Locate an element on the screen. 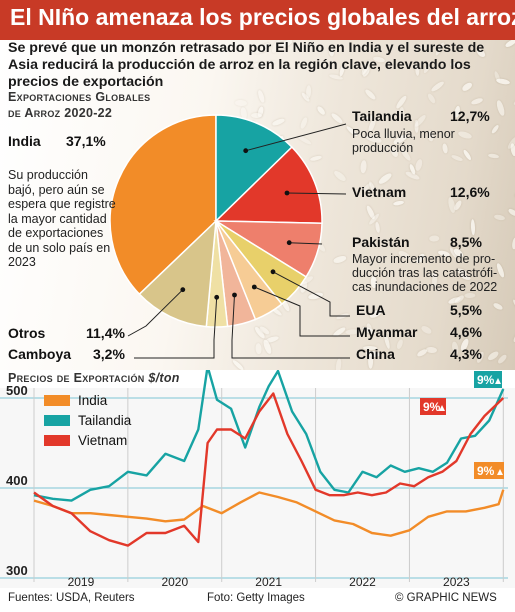 Image resolution: width=515 pixels, height=612 pixels. pct-vietnam: 12,6% is located at coordinates (470, 192).